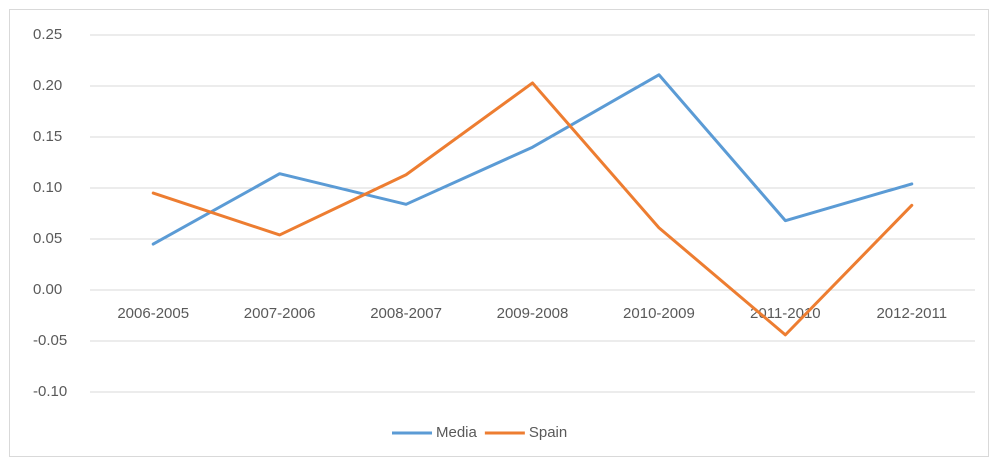 This screenshot has height=457, width=989. I want to click on y-tick-label: 0.05, so click(47, 238).